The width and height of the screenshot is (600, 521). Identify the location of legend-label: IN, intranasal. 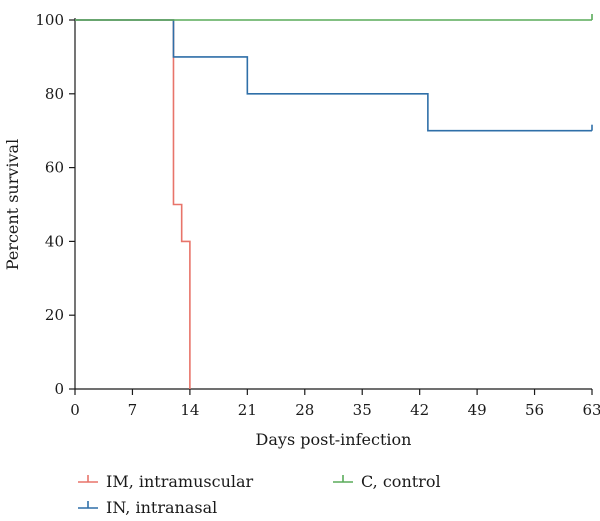
(161, 507).